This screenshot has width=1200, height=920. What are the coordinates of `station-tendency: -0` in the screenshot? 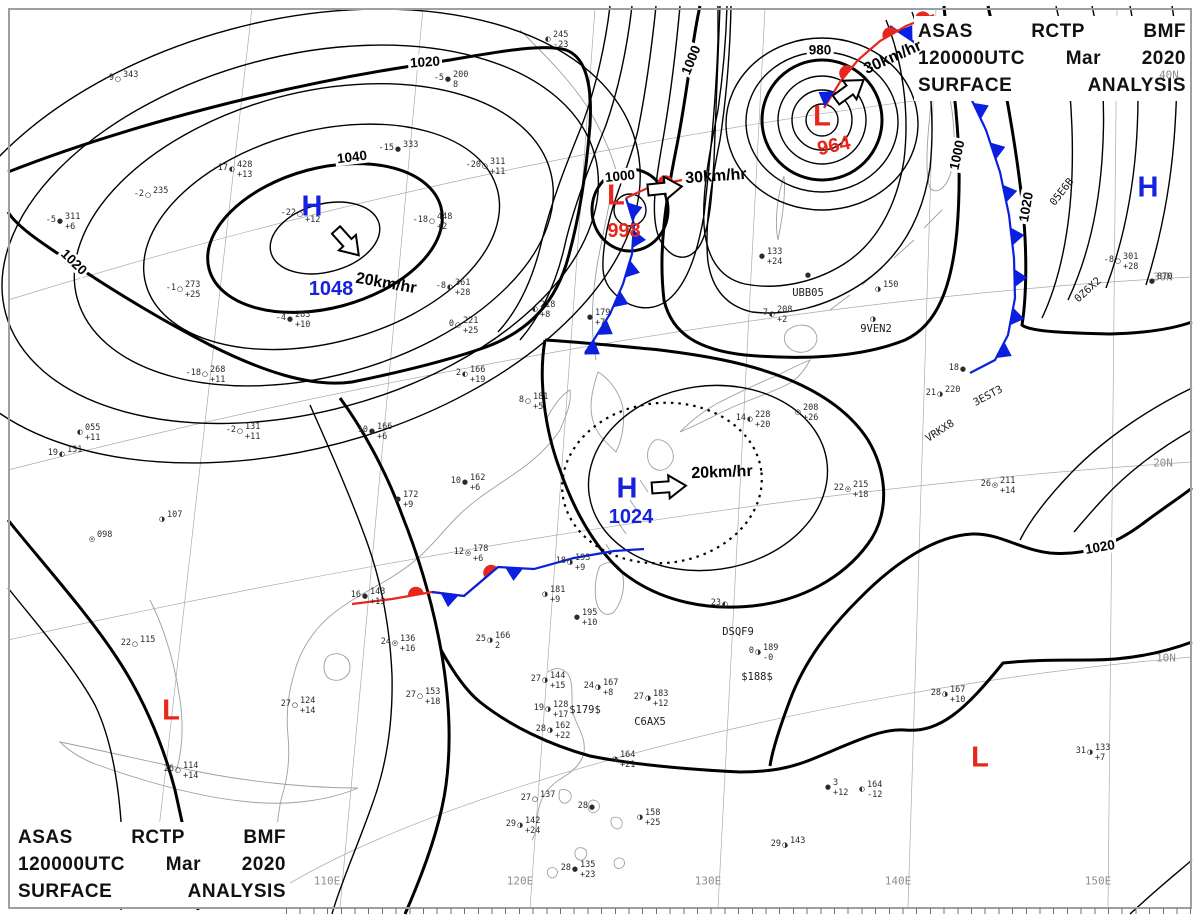 It's located at (768, 658).